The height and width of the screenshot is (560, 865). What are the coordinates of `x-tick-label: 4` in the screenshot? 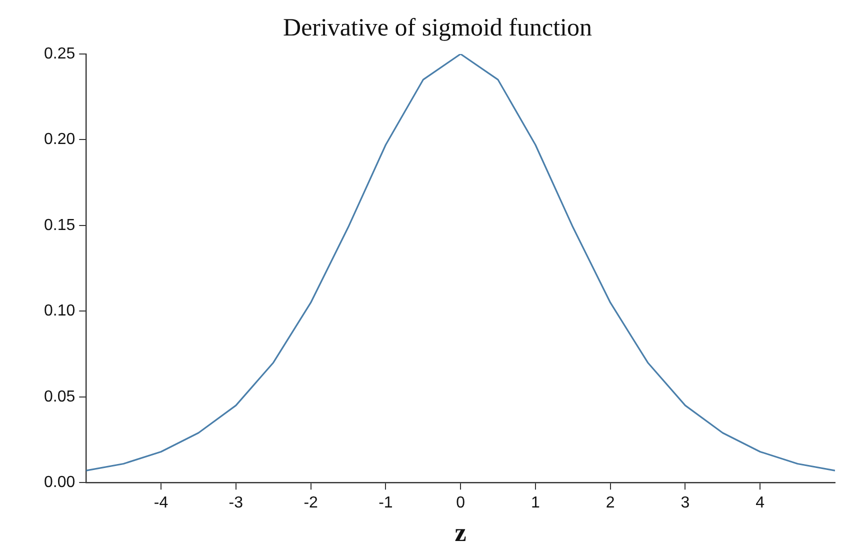 It's located at (760, 503).